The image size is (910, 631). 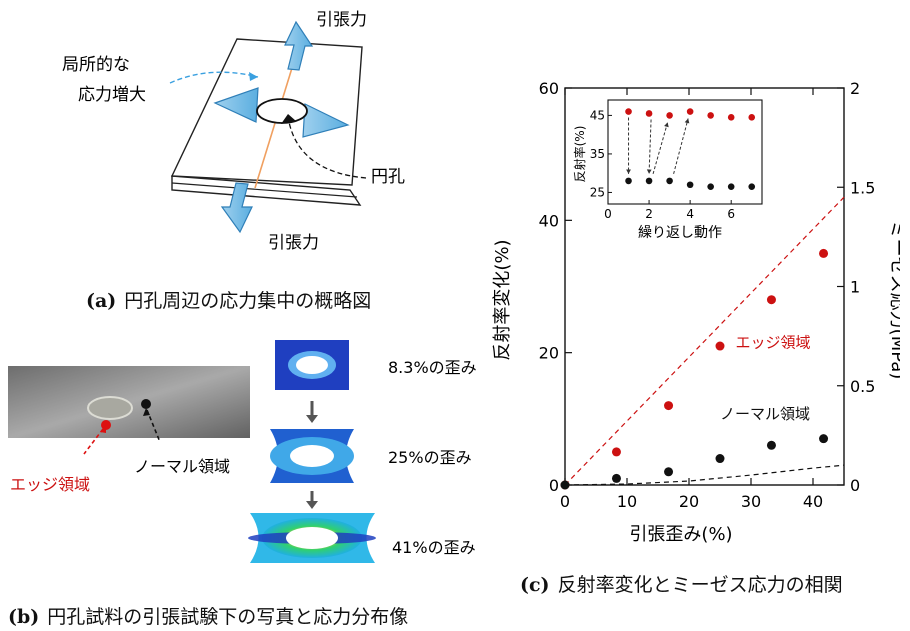 I want to click on inset-x-tick-label-3: 6, so click(x=731, y=214).